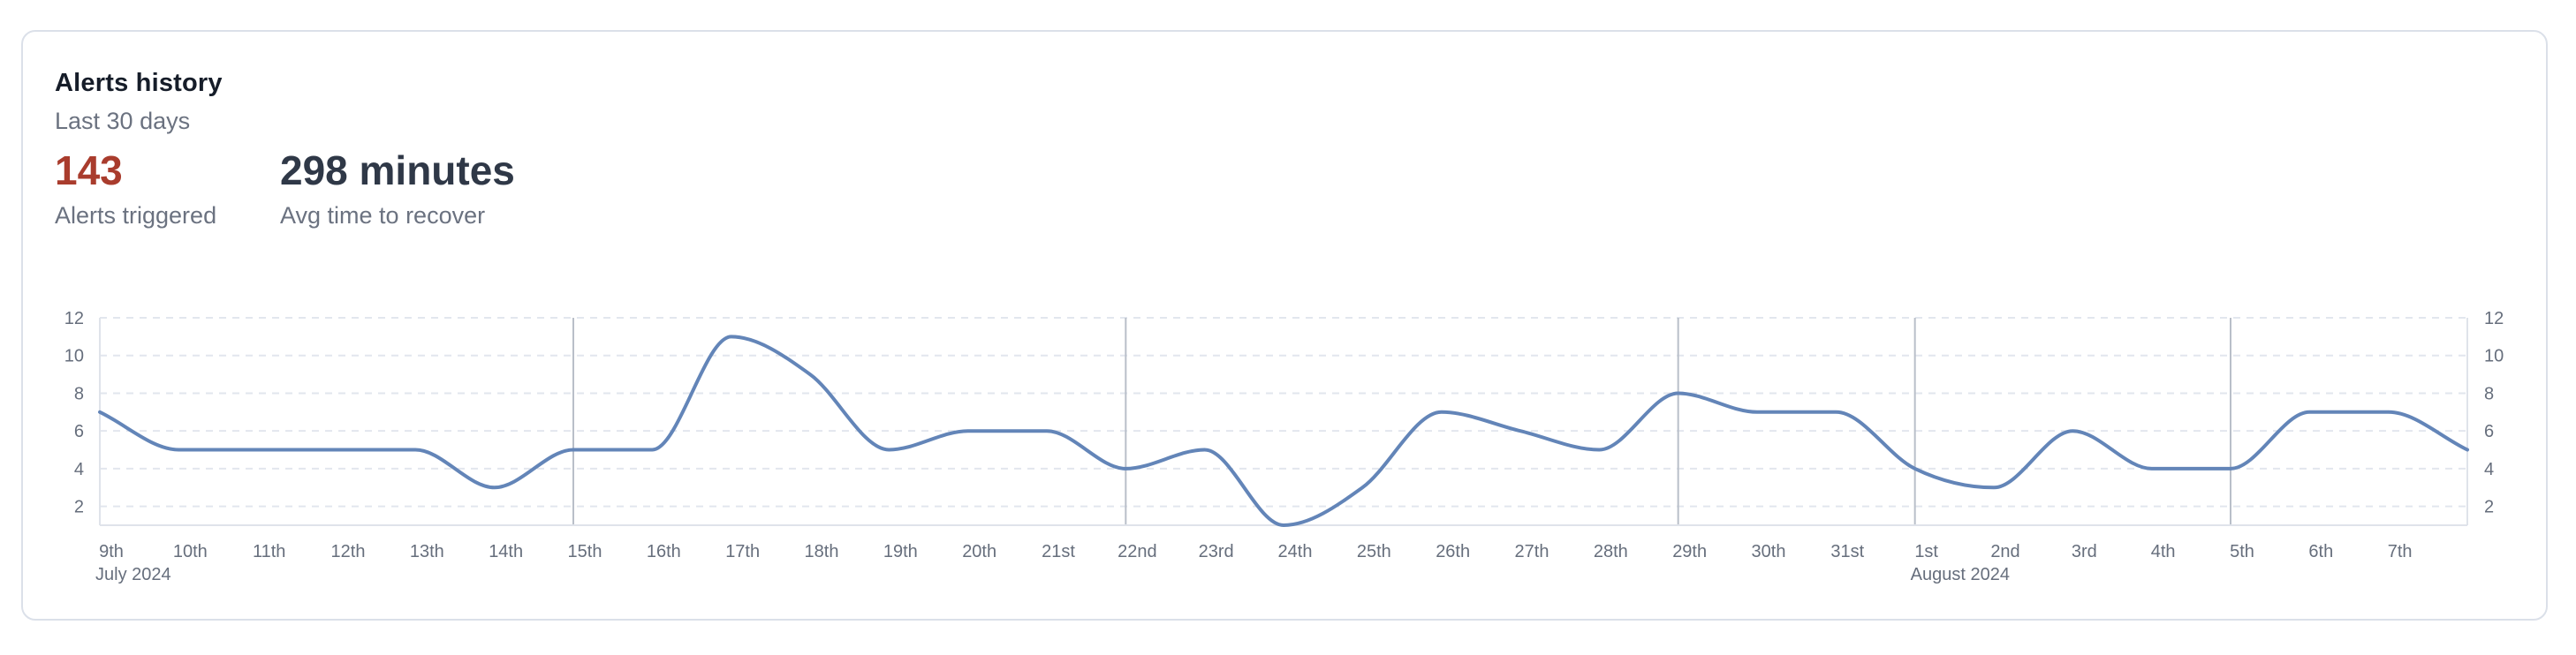  What do you see at coordinates (79, 393) in the screenshot?
I see `y-axis-tick-left: 8` at bounding box center [79, 393].